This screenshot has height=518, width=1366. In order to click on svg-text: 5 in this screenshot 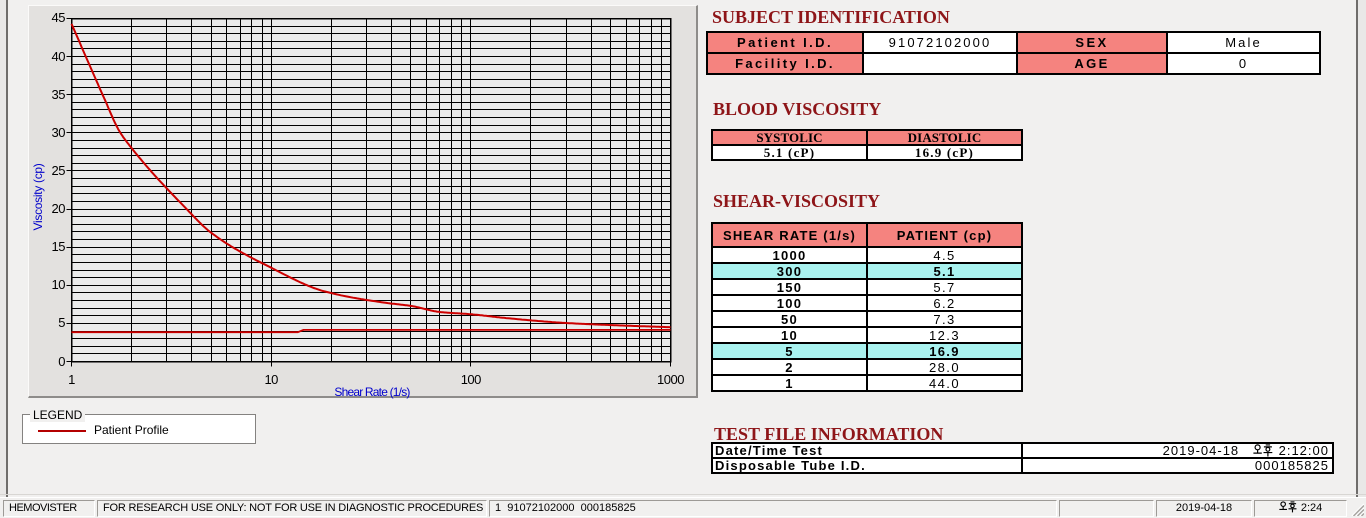, I will do `click(61, 322)`.